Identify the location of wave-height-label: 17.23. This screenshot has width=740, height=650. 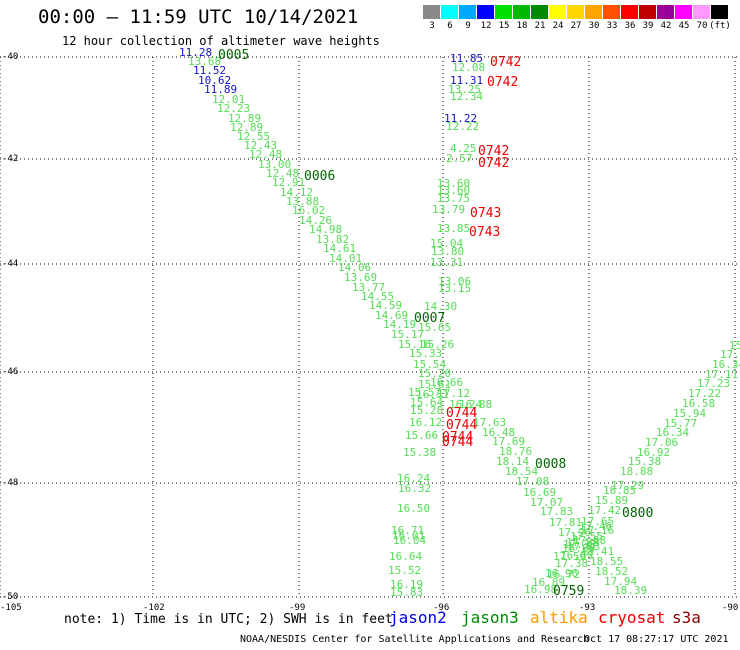
(714, 383).